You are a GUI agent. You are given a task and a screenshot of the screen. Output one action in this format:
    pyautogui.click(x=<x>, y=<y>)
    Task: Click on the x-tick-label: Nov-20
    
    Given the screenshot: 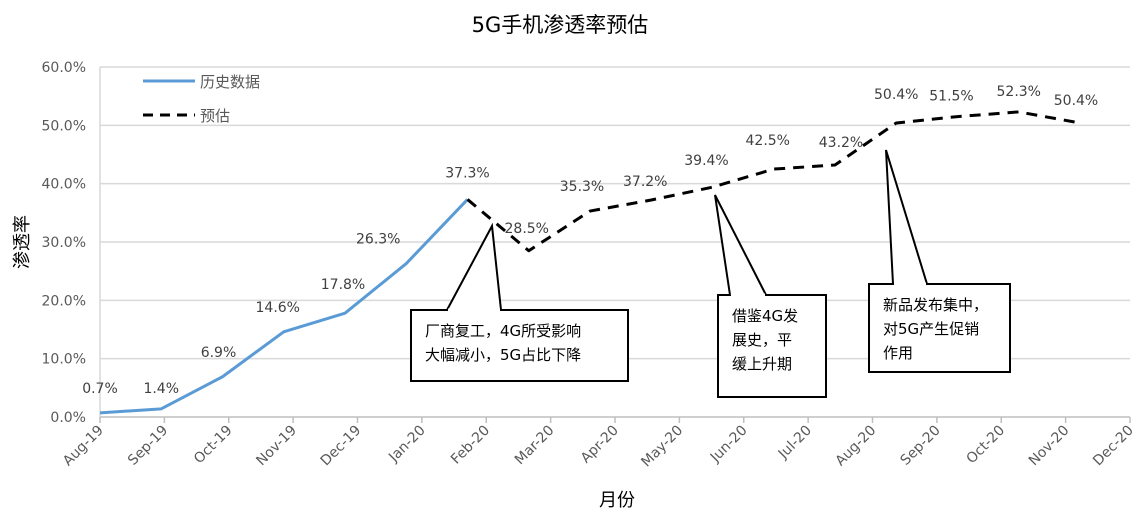 What is the action you would take?
    pyautogui.click(x=1049, y=446)
    